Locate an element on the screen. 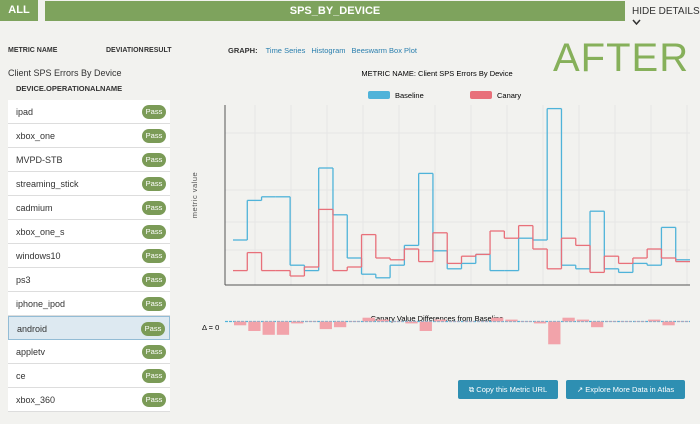 This screenshot has height=424, width=700. device-row: iphone_ipod Pass is located at coordinates (89, 304).